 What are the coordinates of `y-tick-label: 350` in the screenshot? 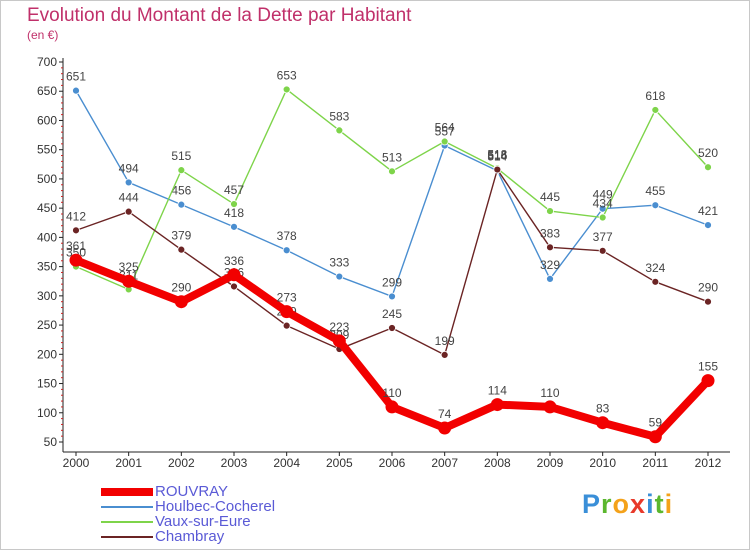 It's located at (47, 267).